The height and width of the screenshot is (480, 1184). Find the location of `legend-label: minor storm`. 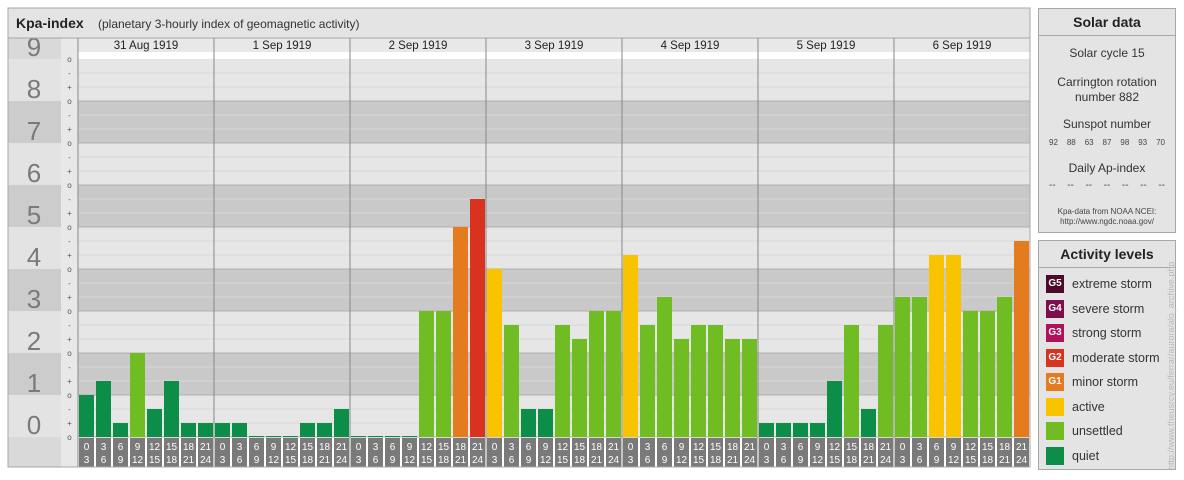

legend-label: minor storm is located at coordinates (1105, 382).